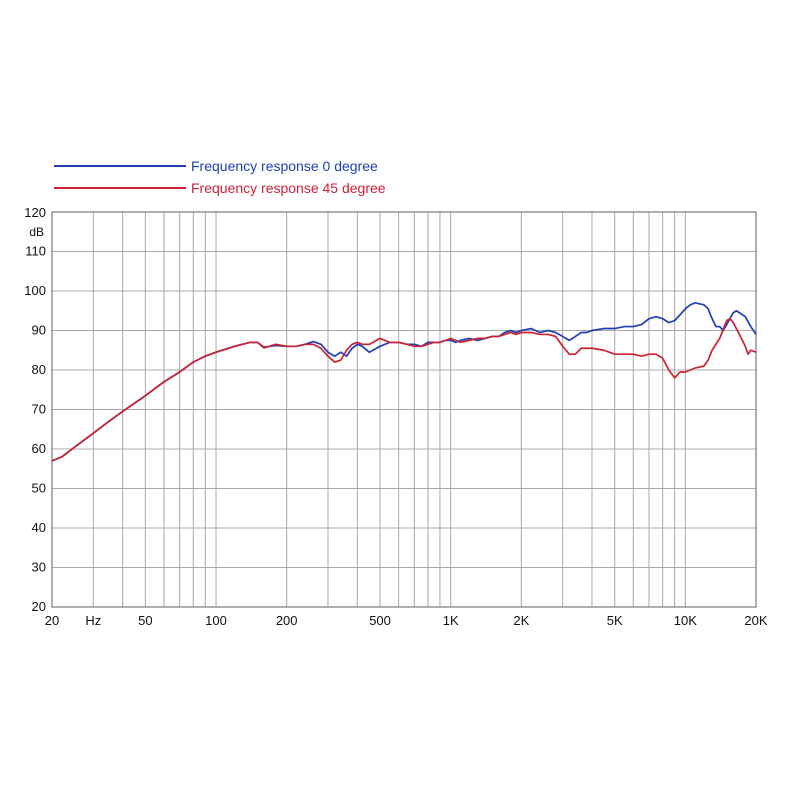 Image resolution: width=800 pixels, height=800 pixels. I want to click on y-tick-labels: 20 30 40 50 60 70 80 90 100 110 120, so click(35, 409).